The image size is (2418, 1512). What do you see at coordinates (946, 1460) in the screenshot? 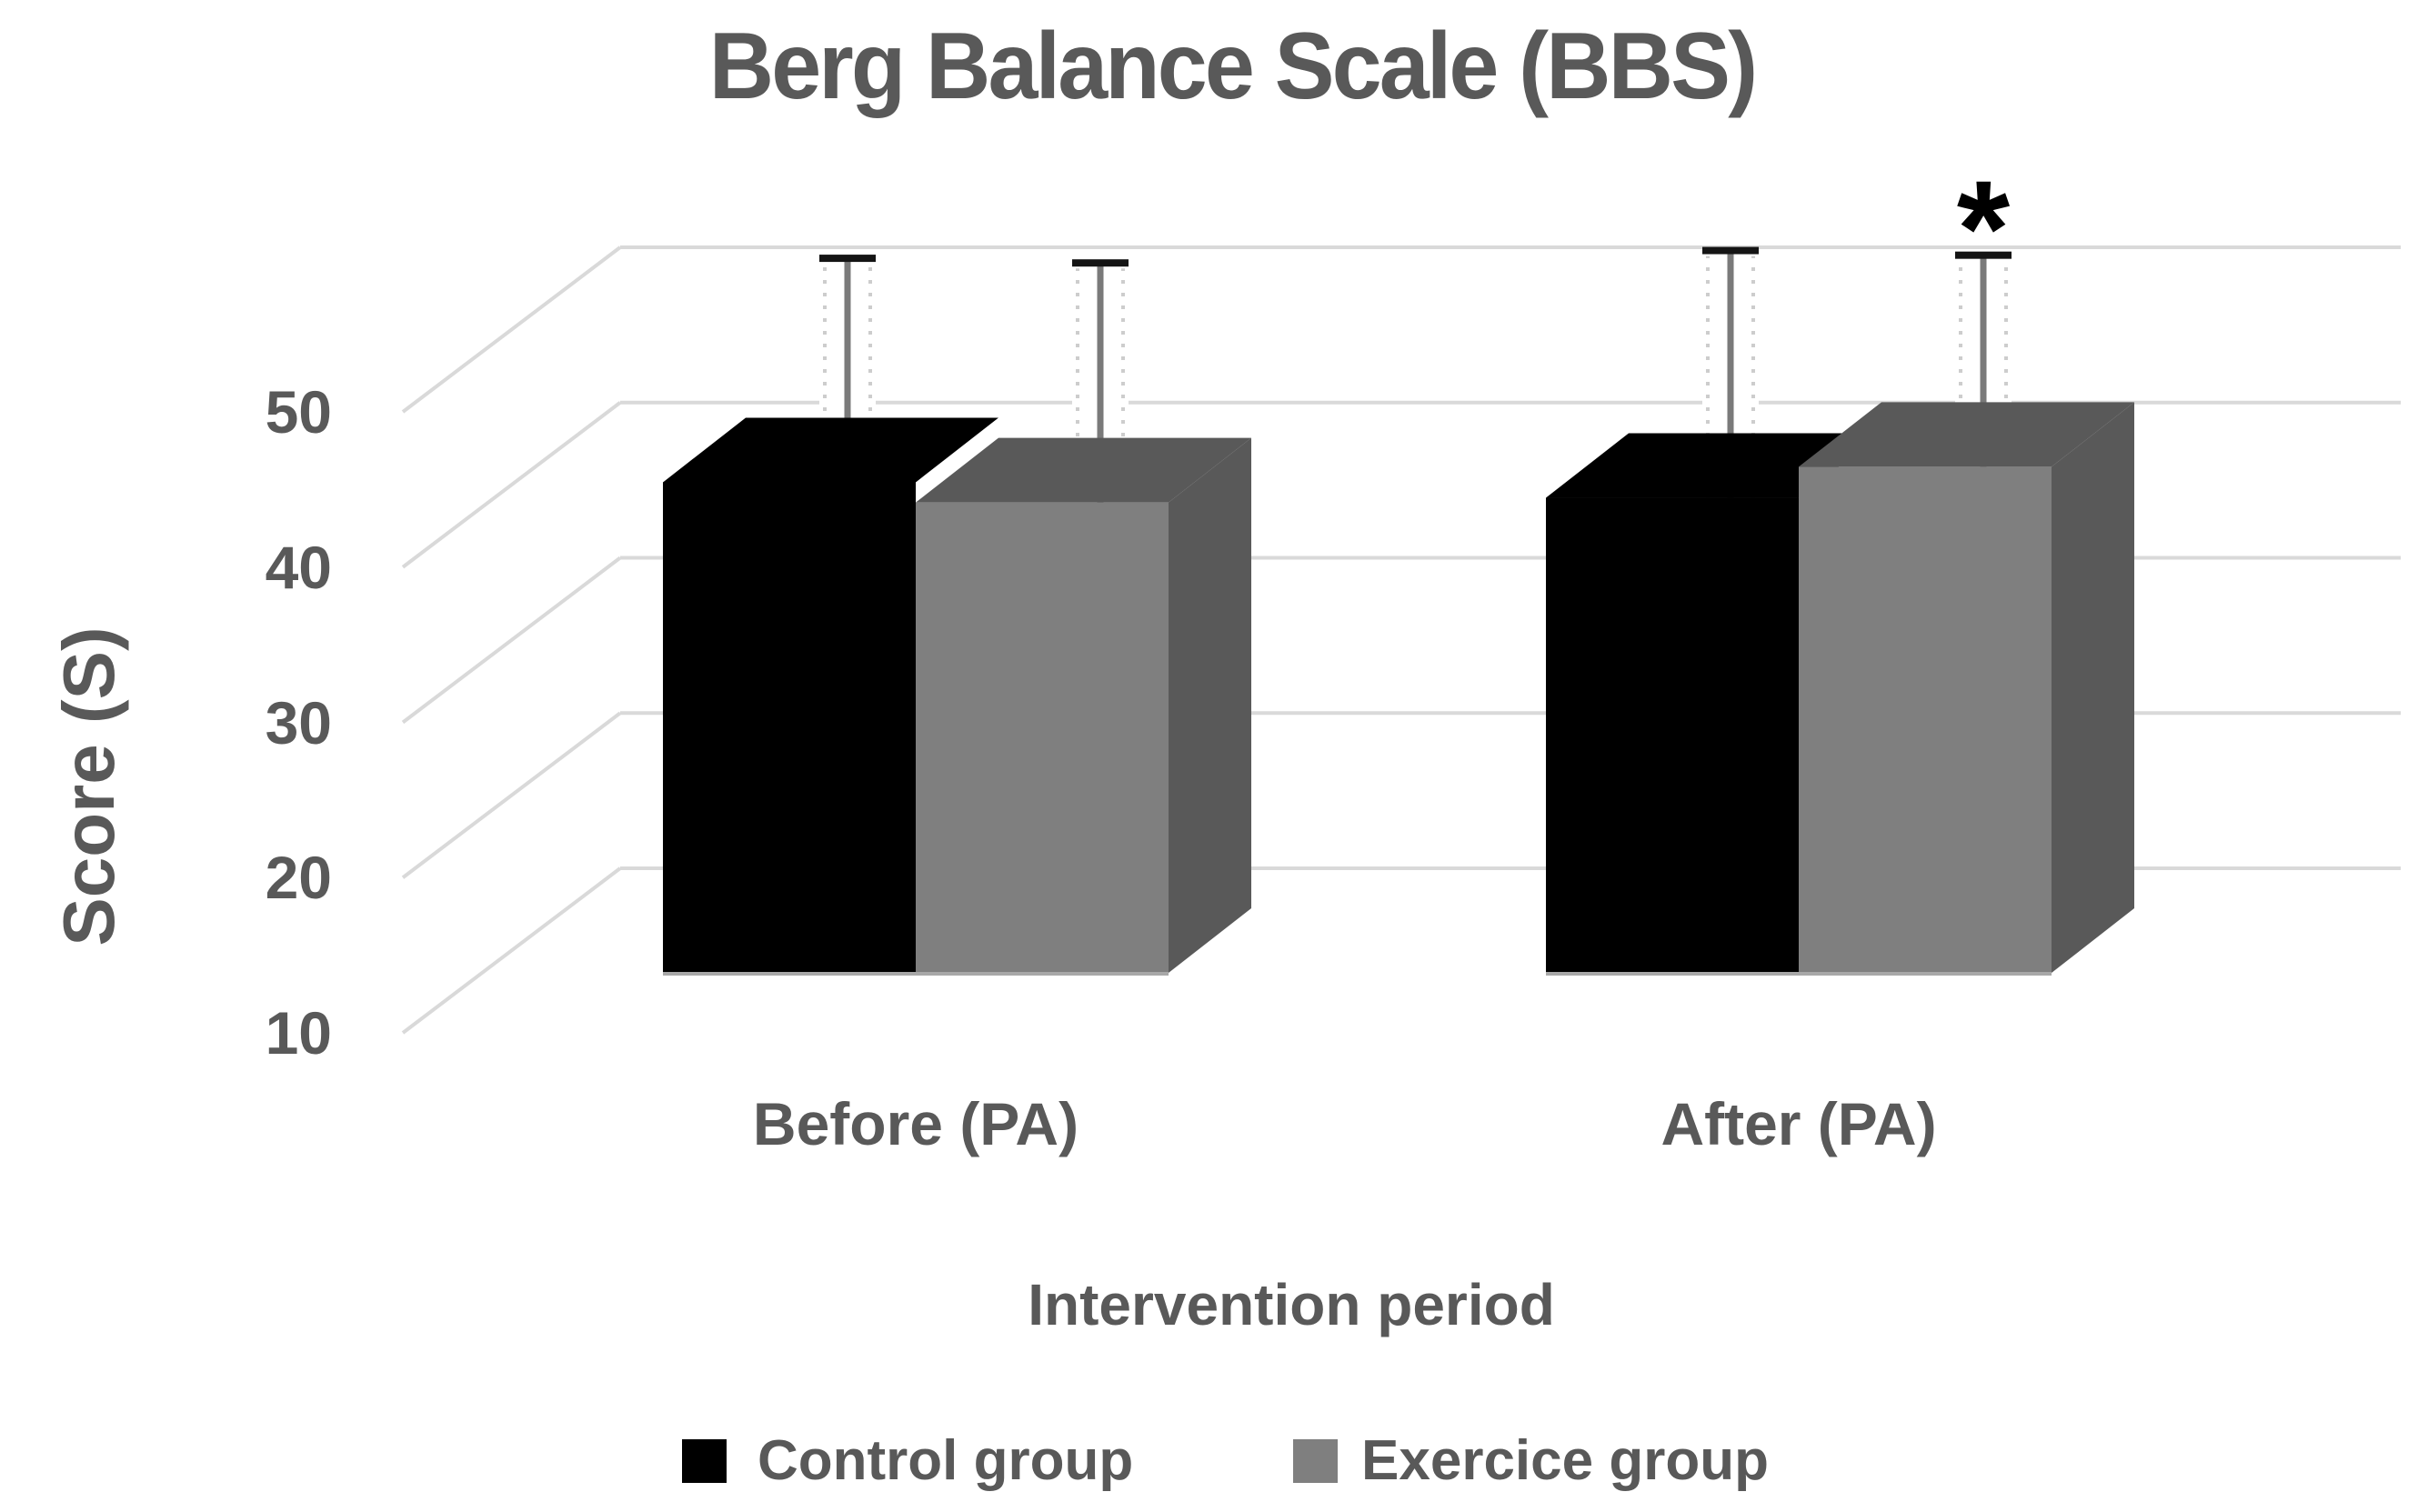
I see `legend-label-control: Control group` at bounding box center [946, 1460].